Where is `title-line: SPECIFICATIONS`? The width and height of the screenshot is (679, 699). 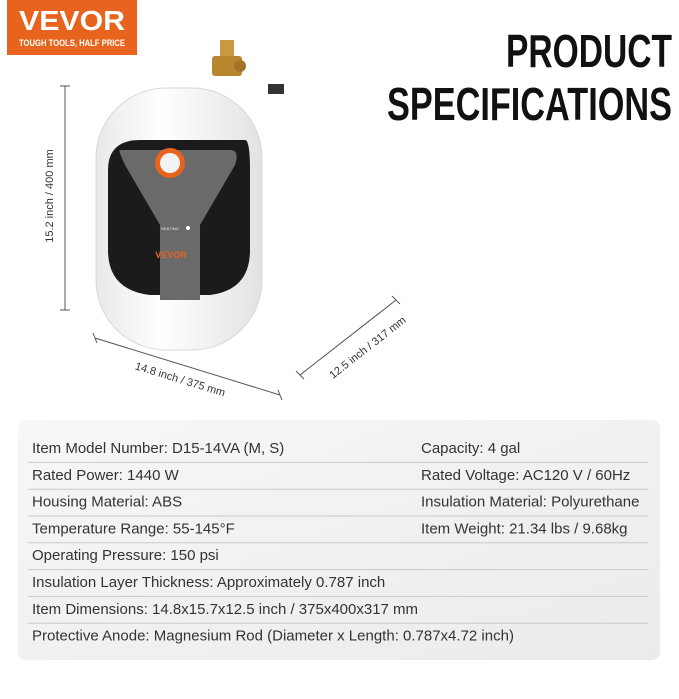 title-line: SPECIFICATIONS is located at coordinates (529, 104).